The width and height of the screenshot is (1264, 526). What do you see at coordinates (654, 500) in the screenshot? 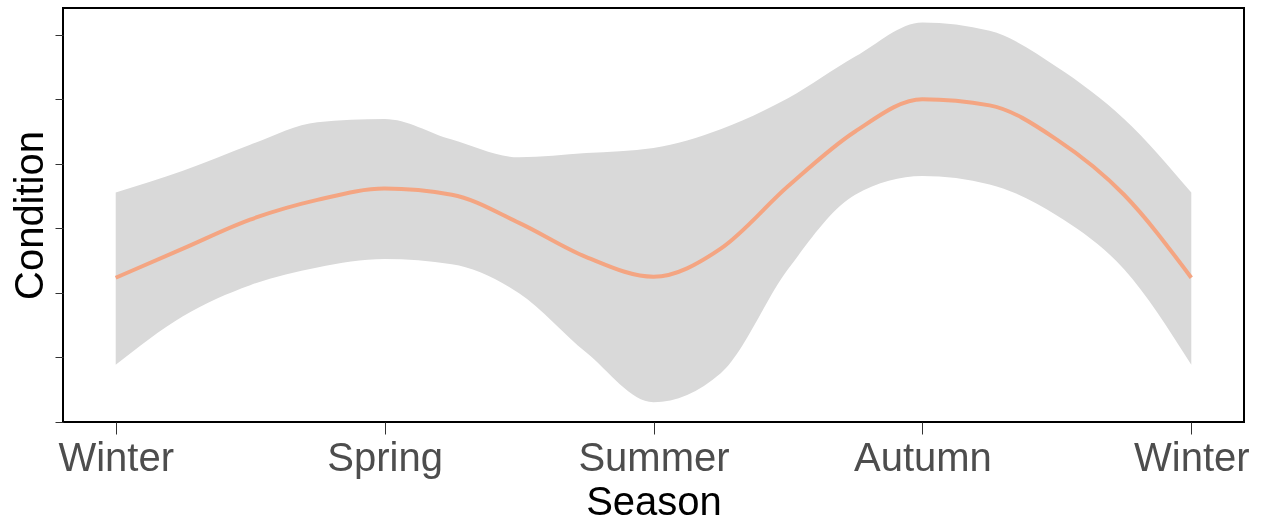
I see `x-axis-title: Season` at bounding box center [654, 500].